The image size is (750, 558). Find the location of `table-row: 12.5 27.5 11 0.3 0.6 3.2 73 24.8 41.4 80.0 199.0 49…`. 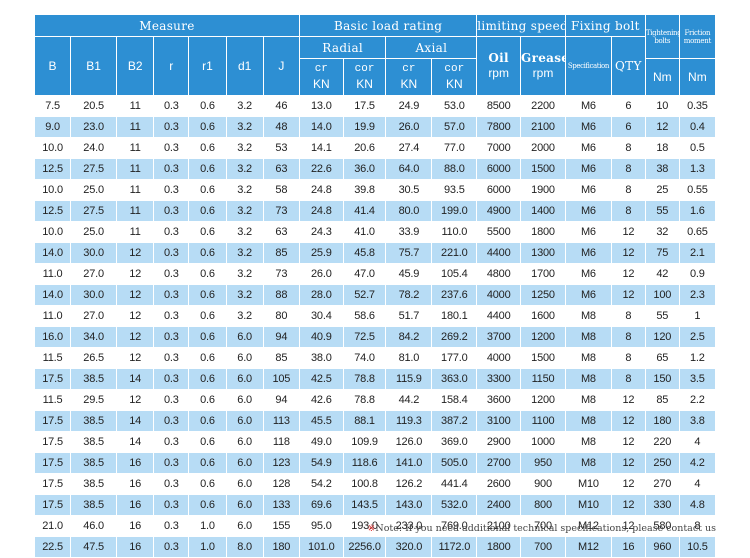

table-row: 12.5 27.5 11 0.3 0.6 3.2 73 24.8 41.4 80.0 199.0 49… is located at coordinates (375, 211).